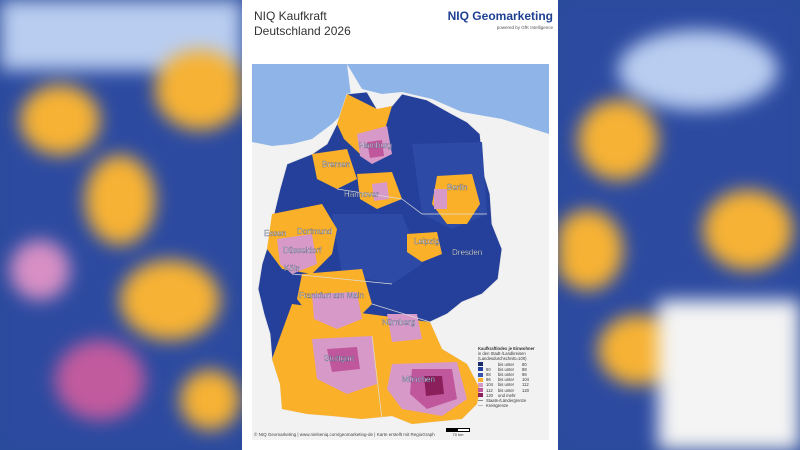  Describe the element at coordinates (377, 249) in the screenshot. I see `region-center` at that location.